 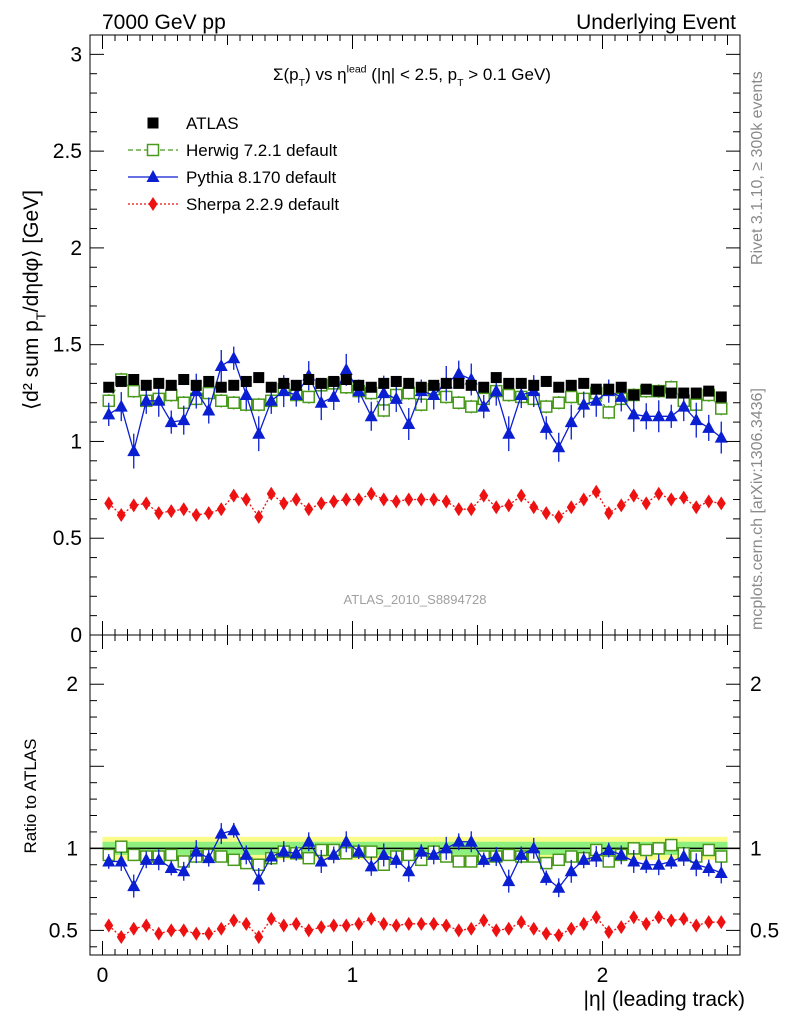 What do you see at coordinates (415, 860) in the screenshot?
I see `ratio-pythia-series` at bounding box center [415, 860].